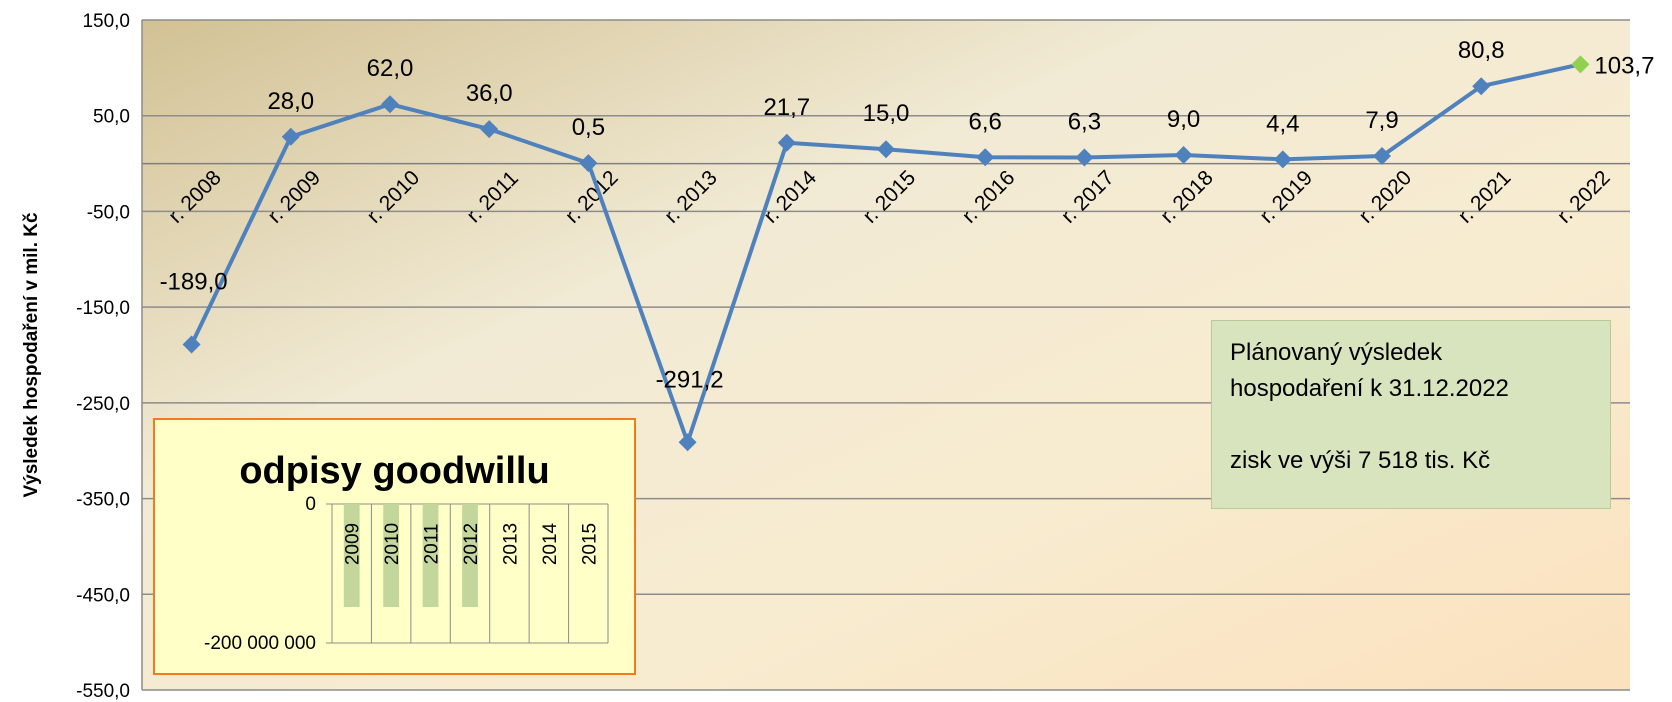 The image size is (1672, 702). I want to click on data-label: 80,8, so click(1481, 50).